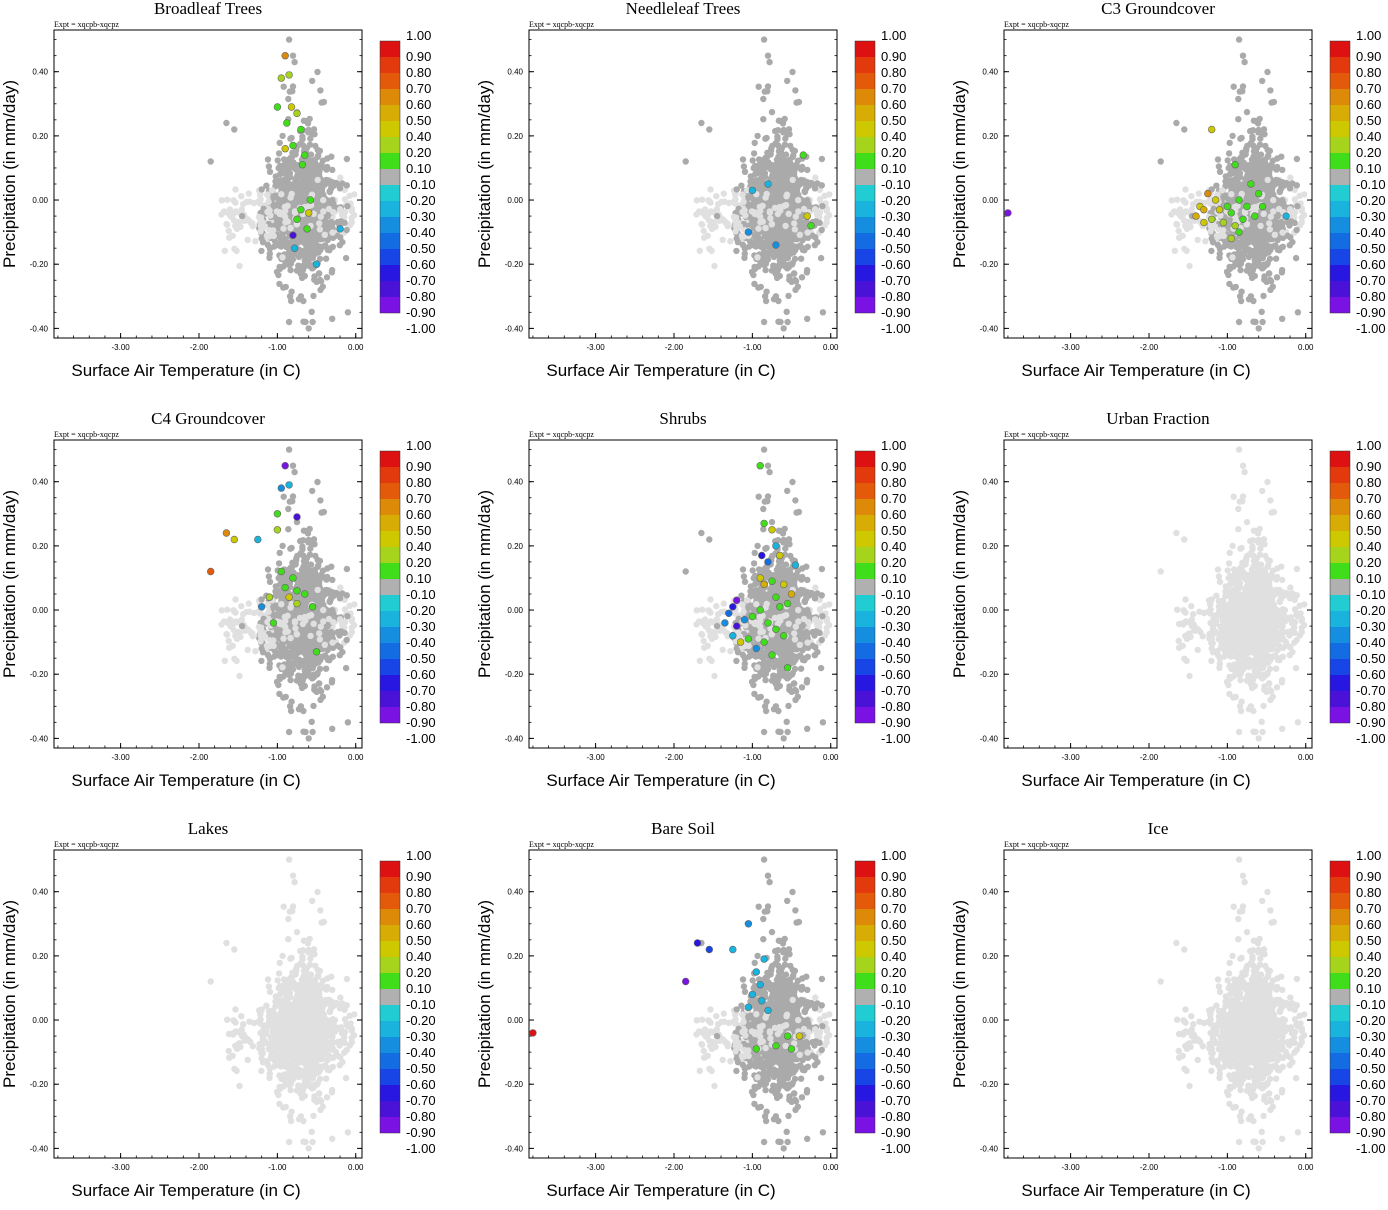  I want to click on colorbar-label: 0.50, so click(1368, 120).